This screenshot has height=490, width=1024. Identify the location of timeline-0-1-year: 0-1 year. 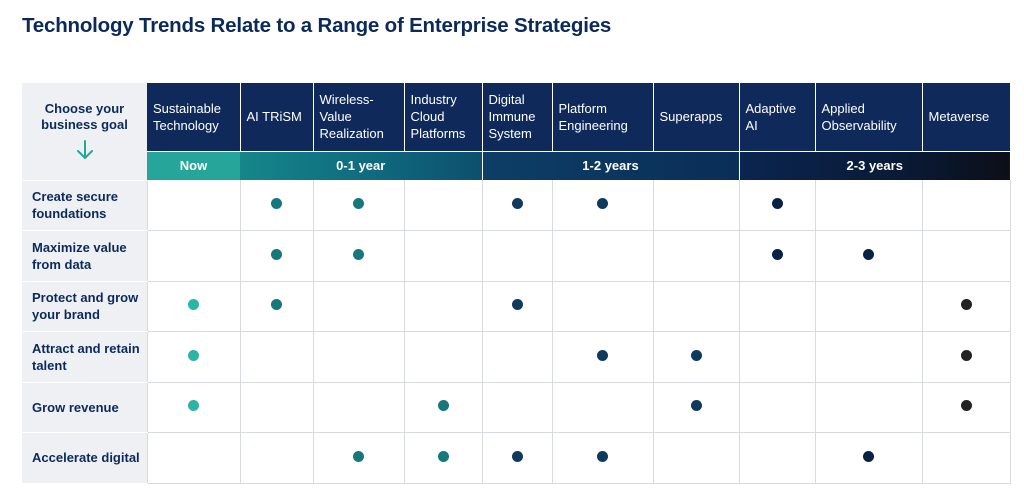
(361, 165).